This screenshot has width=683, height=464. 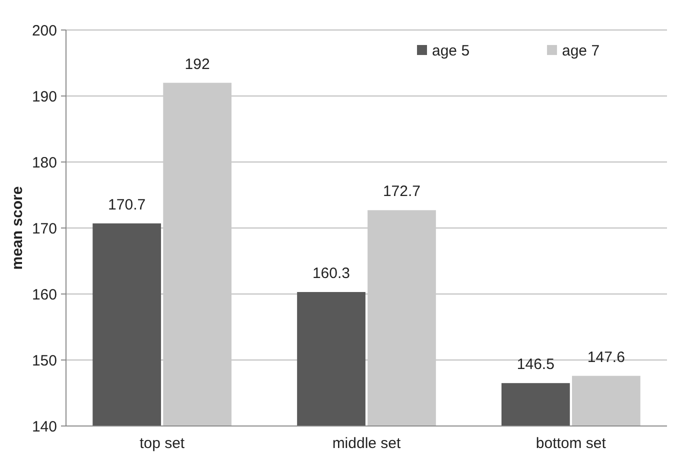 I want to click on y-tick-label: 170, so click(x=44, y=229).